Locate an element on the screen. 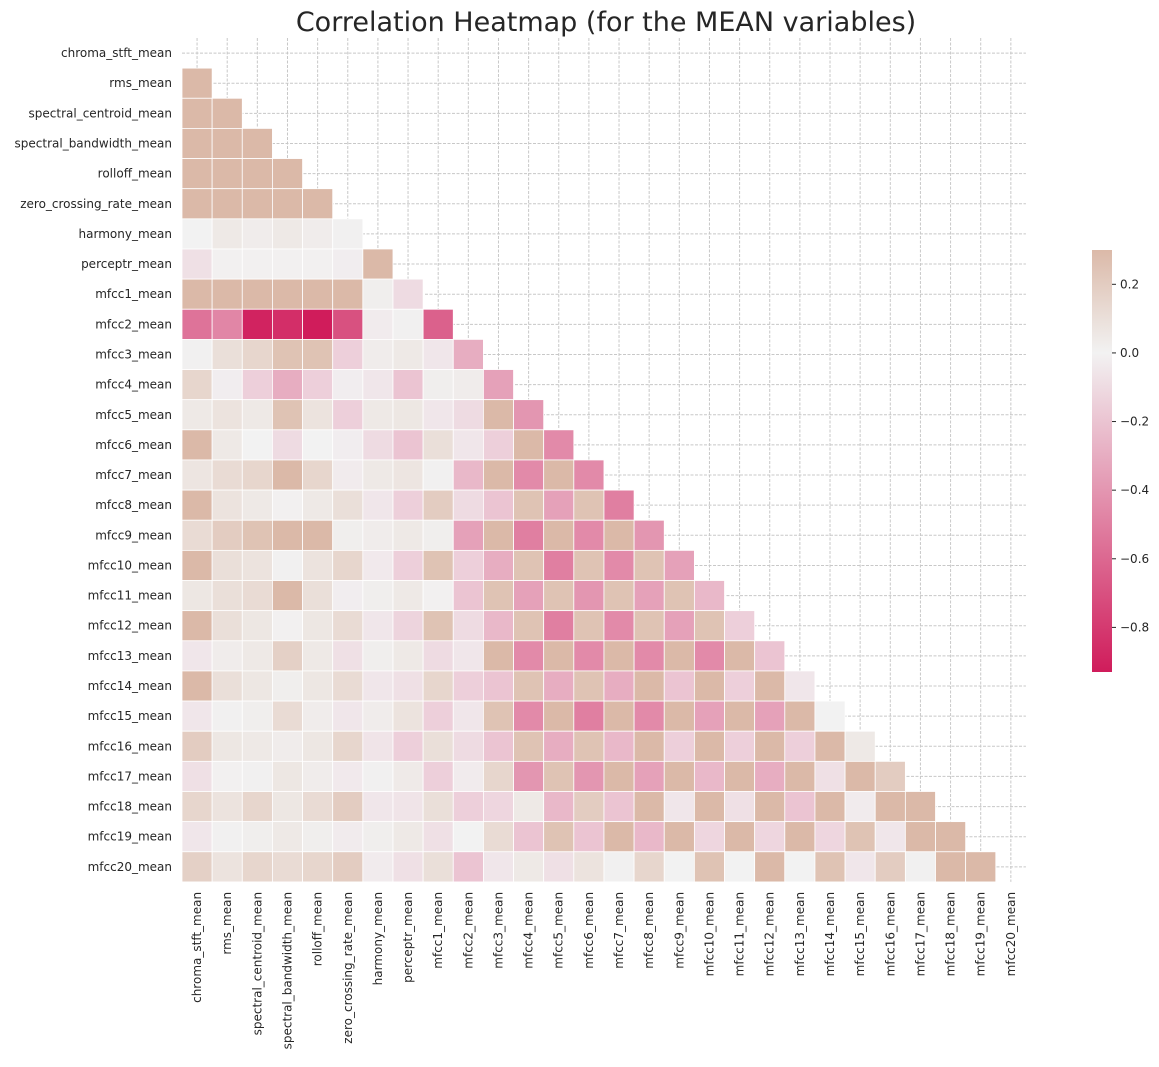 The width and height of the screenshot is (1159, 1067). y-tick-label: mfcc3_mean is located at coordinates (133, 354).